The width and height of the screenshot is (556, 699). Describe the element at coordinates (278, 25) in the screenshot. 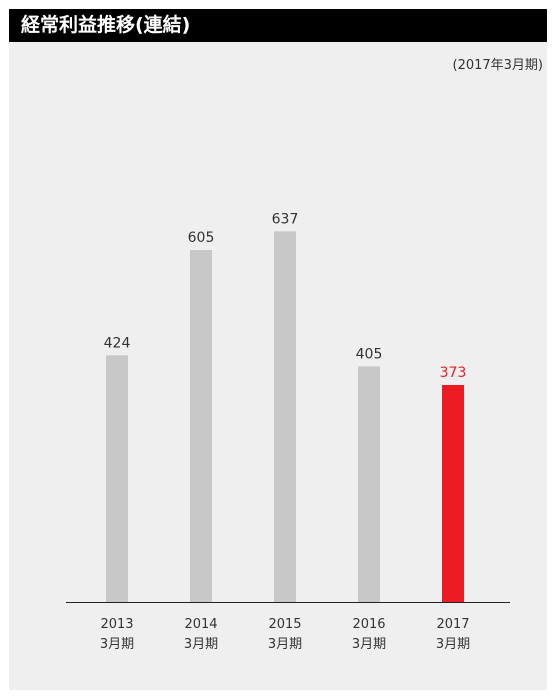

I see `chart-header: 経常利益推移(連結)` at that location.